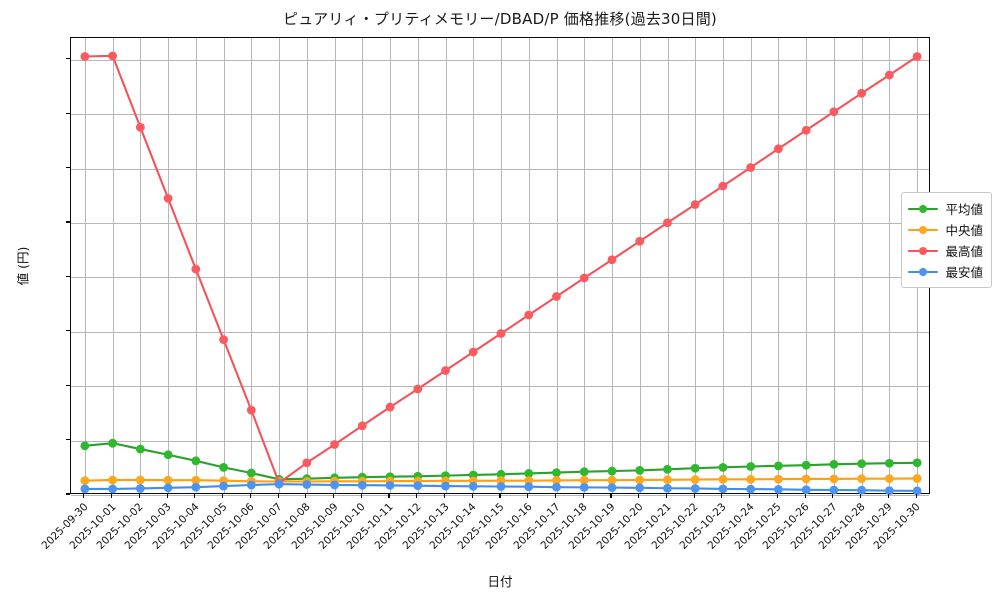 The height and width of the screenshot is (600, 1000). Describe the element at coordinates (945, 250) in the screenshot. I see `legend-item-3: 最高値` at that location.